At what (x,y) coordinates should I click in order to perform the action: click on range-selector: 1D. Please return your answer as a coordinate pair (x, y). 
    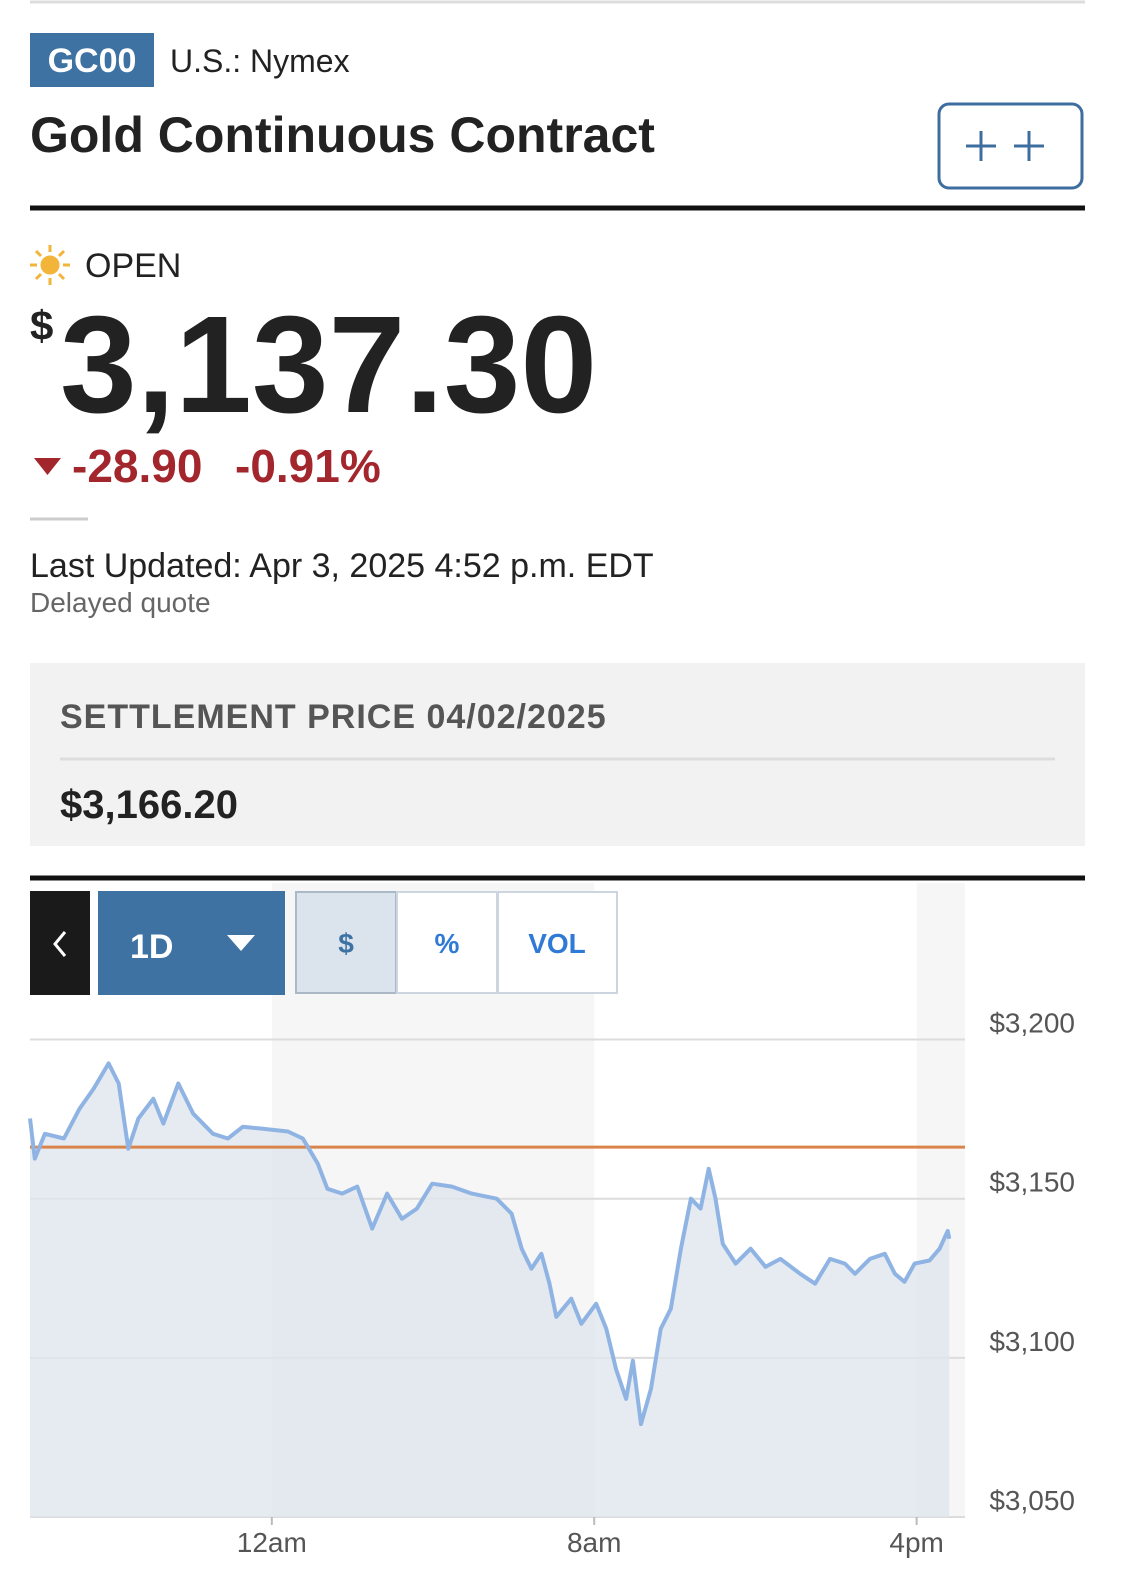
    Looking at the image, I should click on (191, 943).